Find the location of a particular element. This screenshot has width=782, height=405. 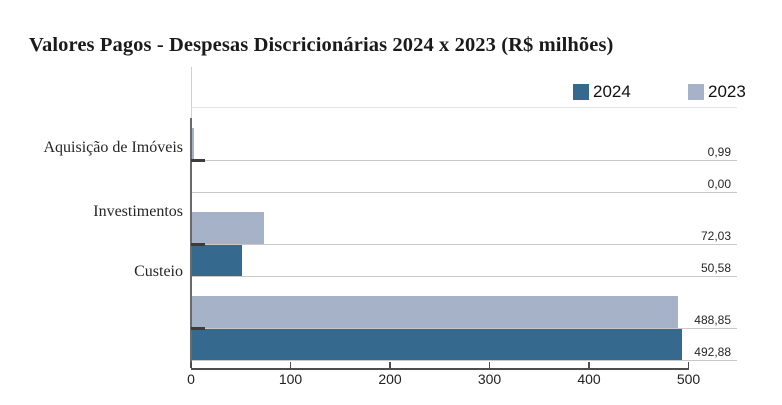

value-label-2024-custeio: 492,88 is located at coordinates (712, 352).